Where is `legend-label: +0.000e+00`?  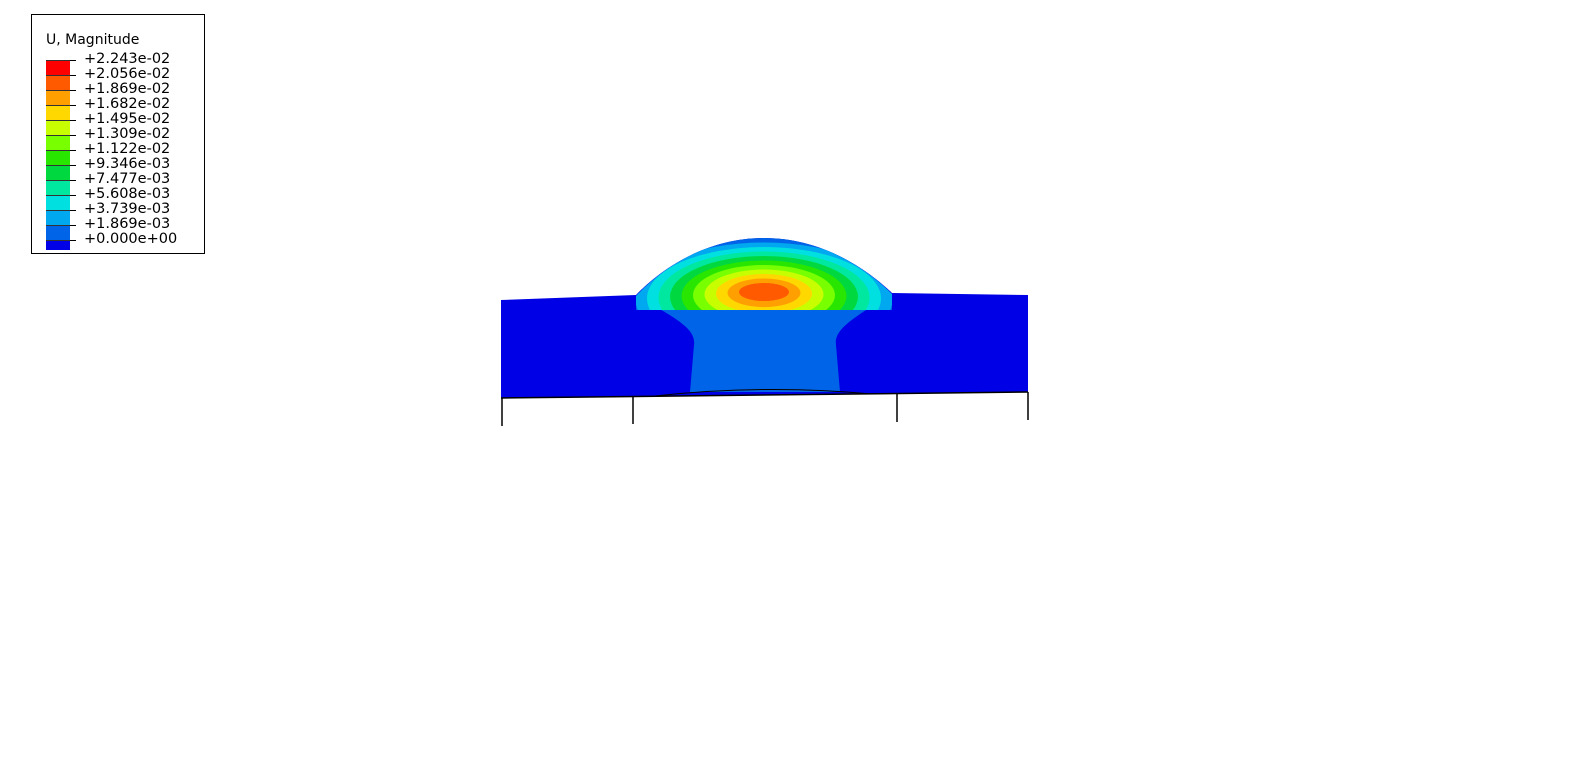
legend-label: +0.000e+00 is located at coordinates (131, 239).